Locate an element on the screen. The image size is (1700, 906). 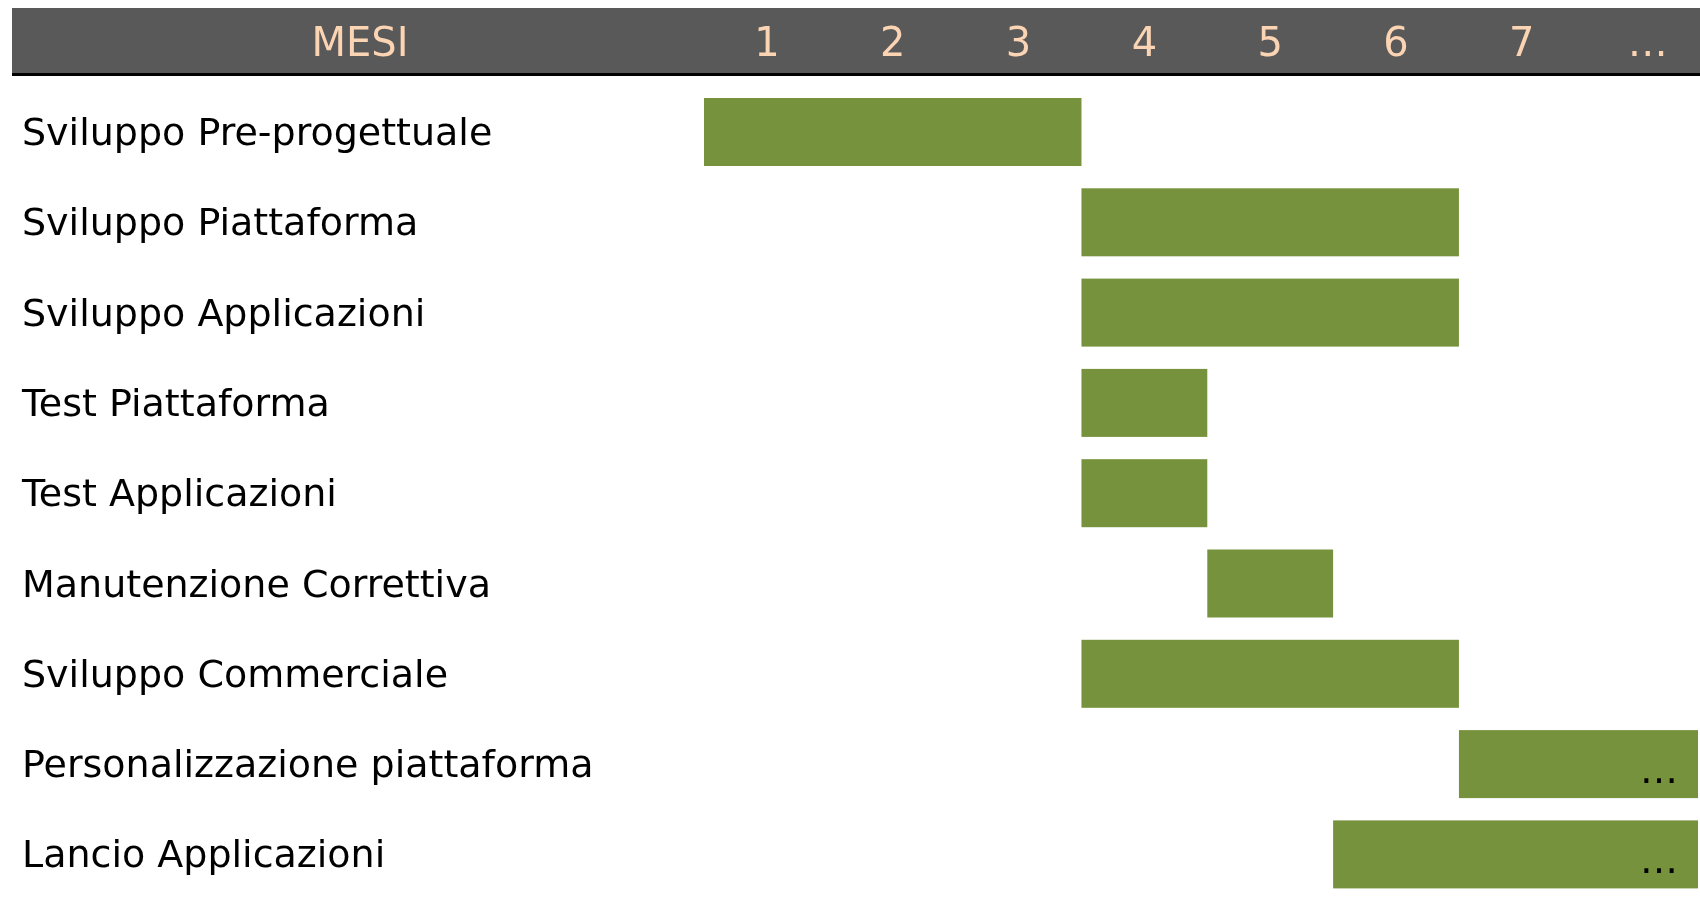
y-tick-label: Sviluppo Piattaforma is located at coordinates (220, 222).